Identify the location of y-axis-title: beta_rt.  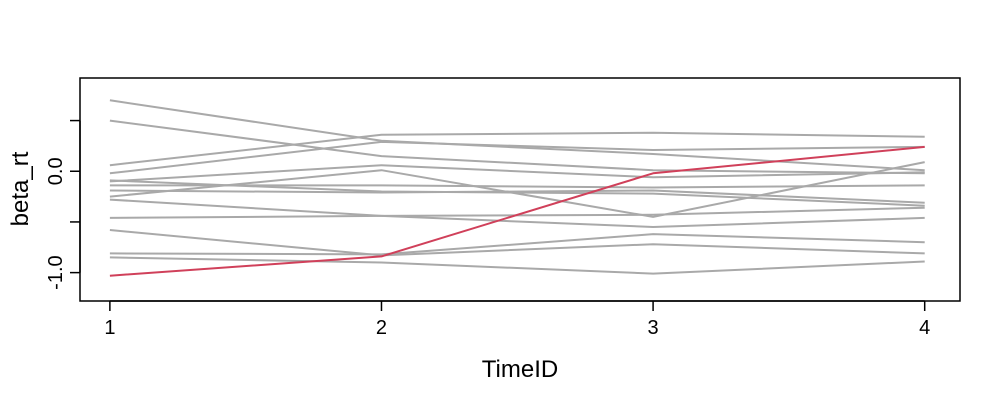
(20, 188).